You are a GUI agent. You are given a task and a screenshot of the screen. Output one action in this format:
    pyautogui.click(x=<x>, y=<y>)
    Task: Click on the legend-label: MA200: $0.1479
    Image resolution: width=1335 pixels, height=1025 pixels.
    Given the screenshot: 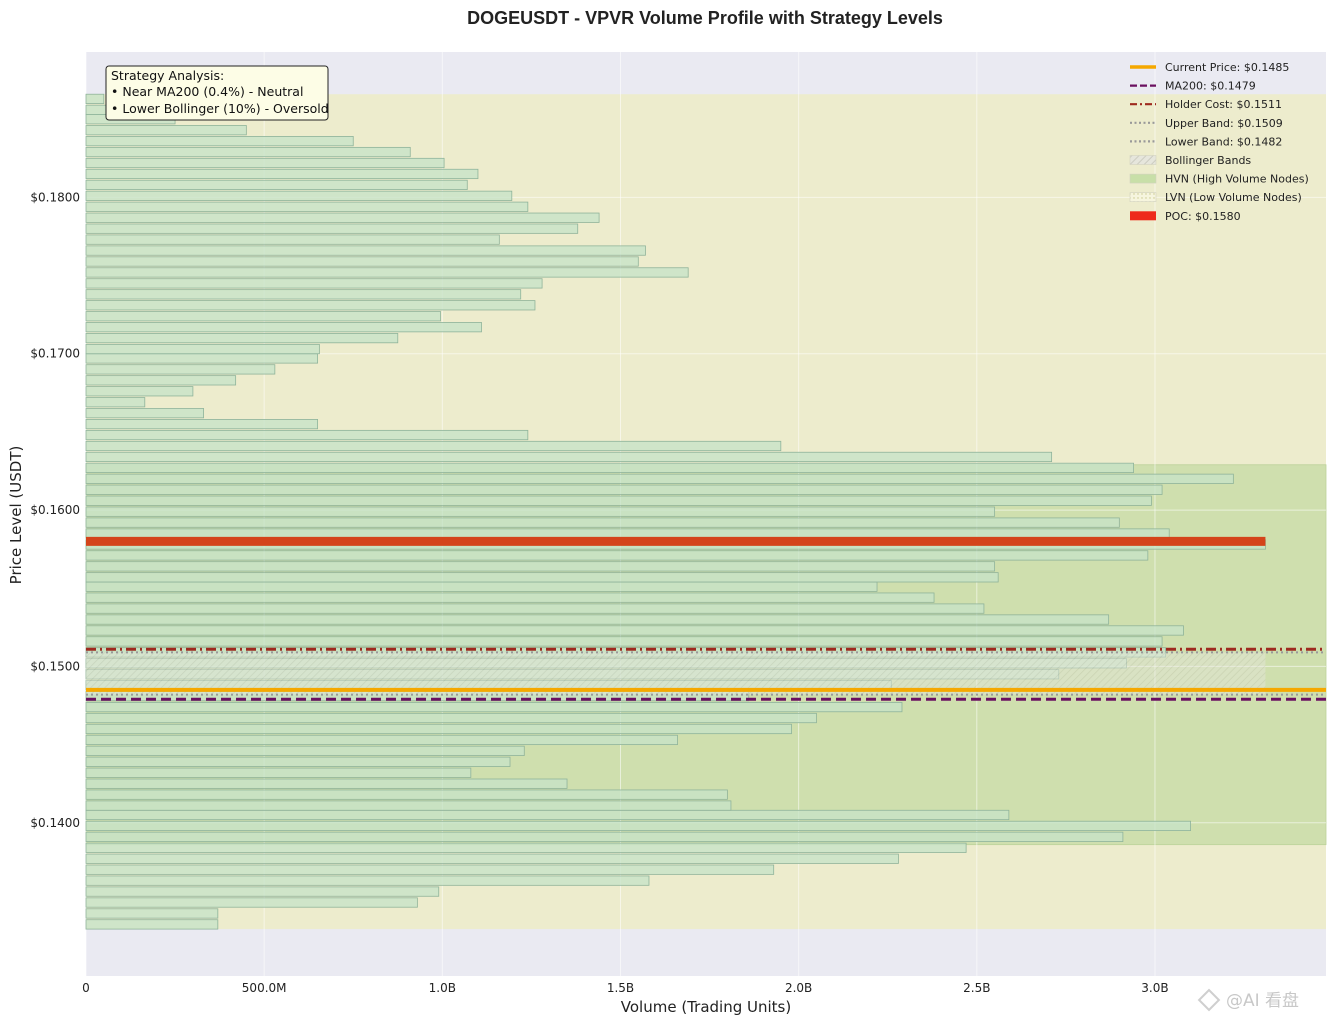 What is the action you would take?
    pyautogui.click(x=1210, y=86)
    